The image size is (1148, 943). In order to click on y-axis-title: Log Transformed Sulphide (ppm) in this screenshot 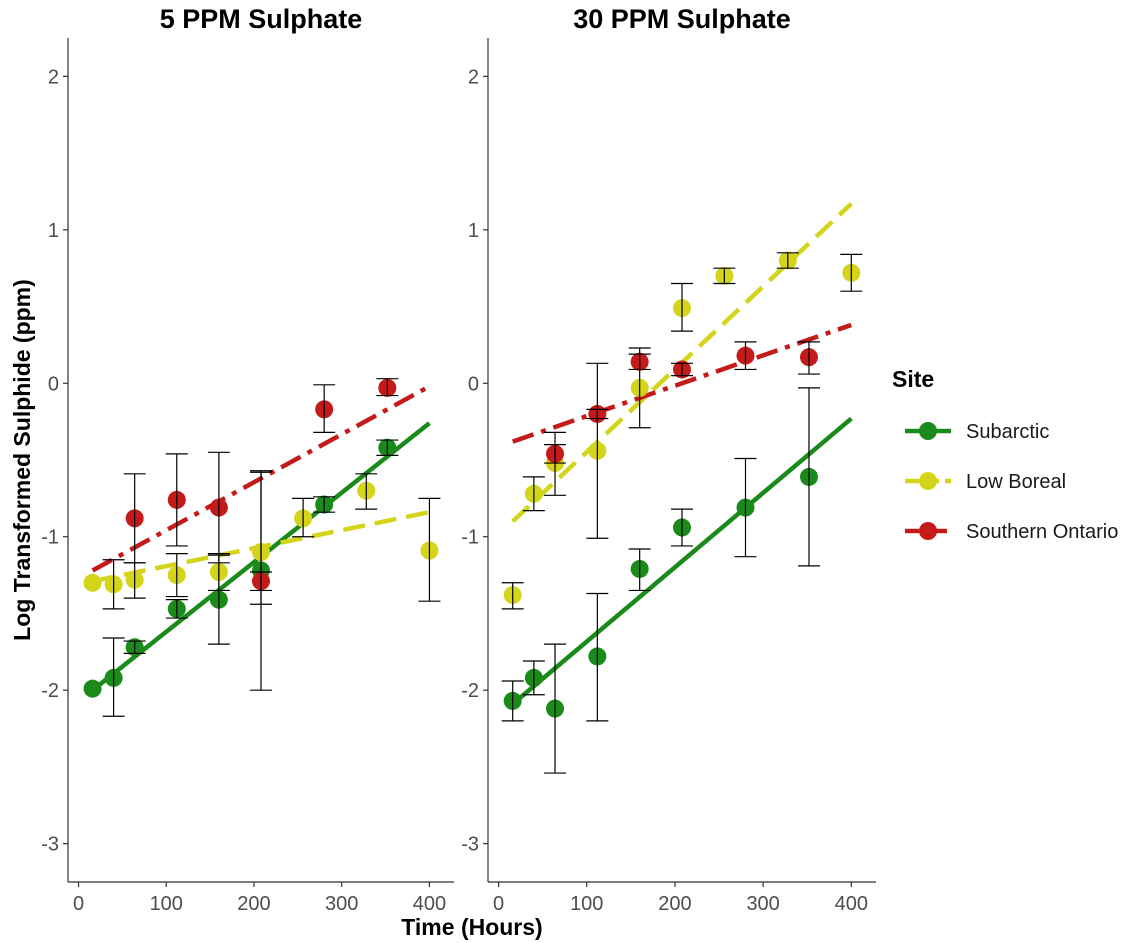, I will do `click(22, 460)`.